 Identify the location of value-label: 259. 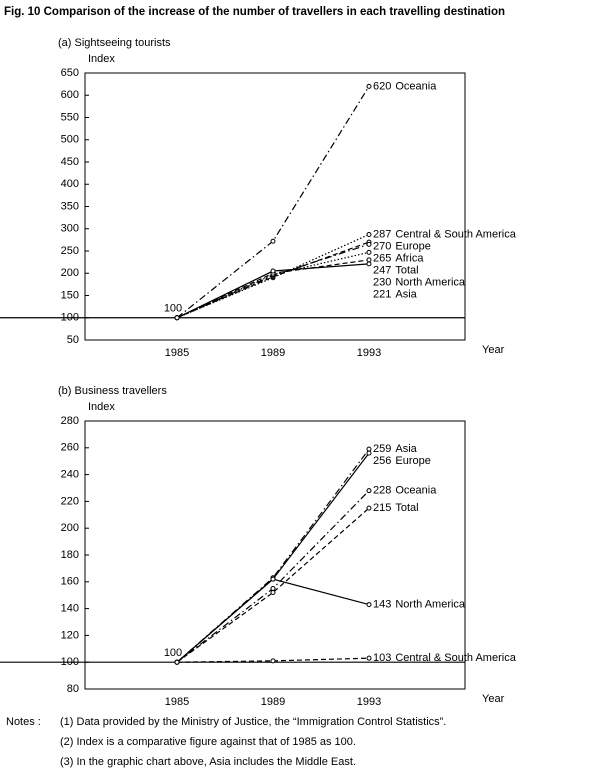
(382, 449).